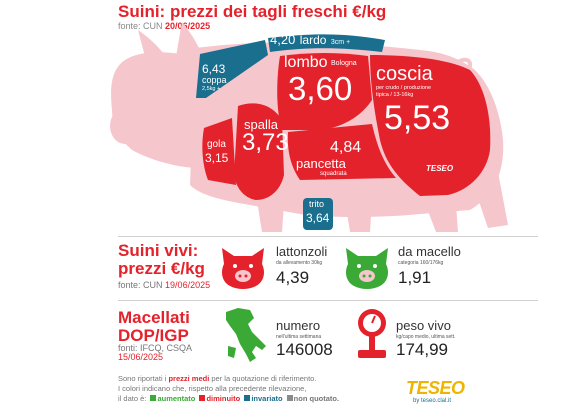 The image size is (580, 419). What do you see at coordinates (154, 317) in the screenshot?
I see `slaughter-title-line1: Macellati` at bounding box center [154, 317].